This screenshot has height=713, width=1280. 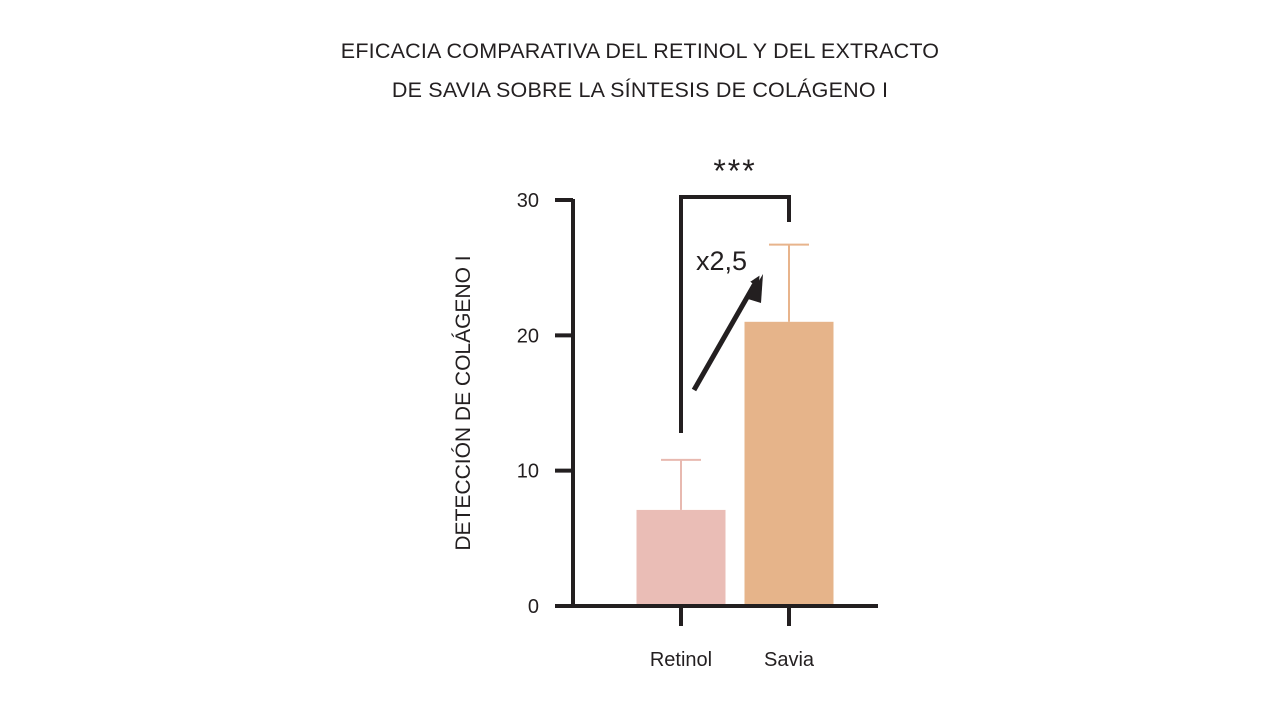 I want to click on fold-change-arrow, so click(x=725, y=333).